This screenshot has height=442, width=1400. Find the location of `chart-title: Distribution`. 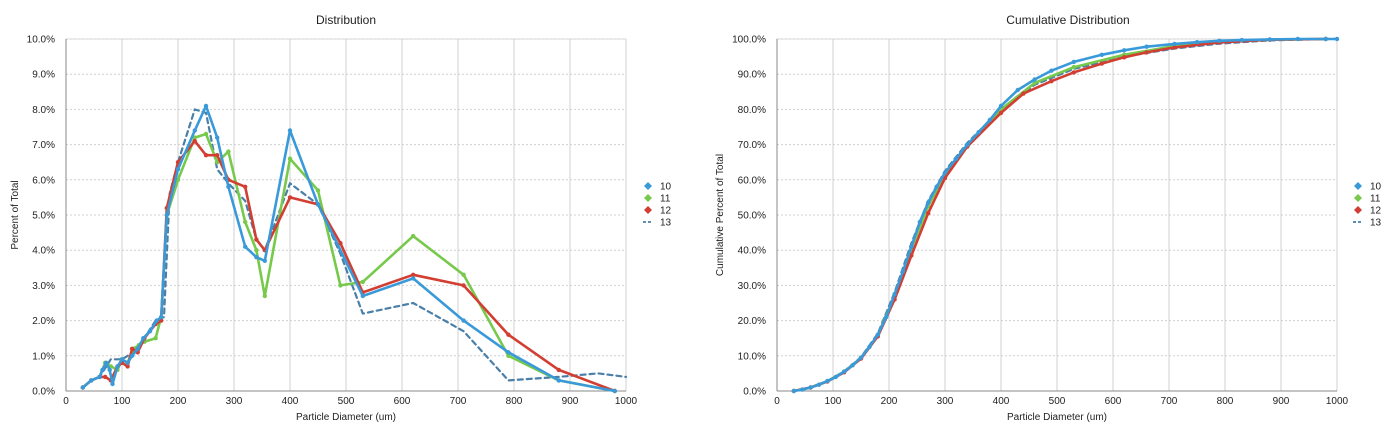

chart-title: Distribution is located at coordinates (346, 20).